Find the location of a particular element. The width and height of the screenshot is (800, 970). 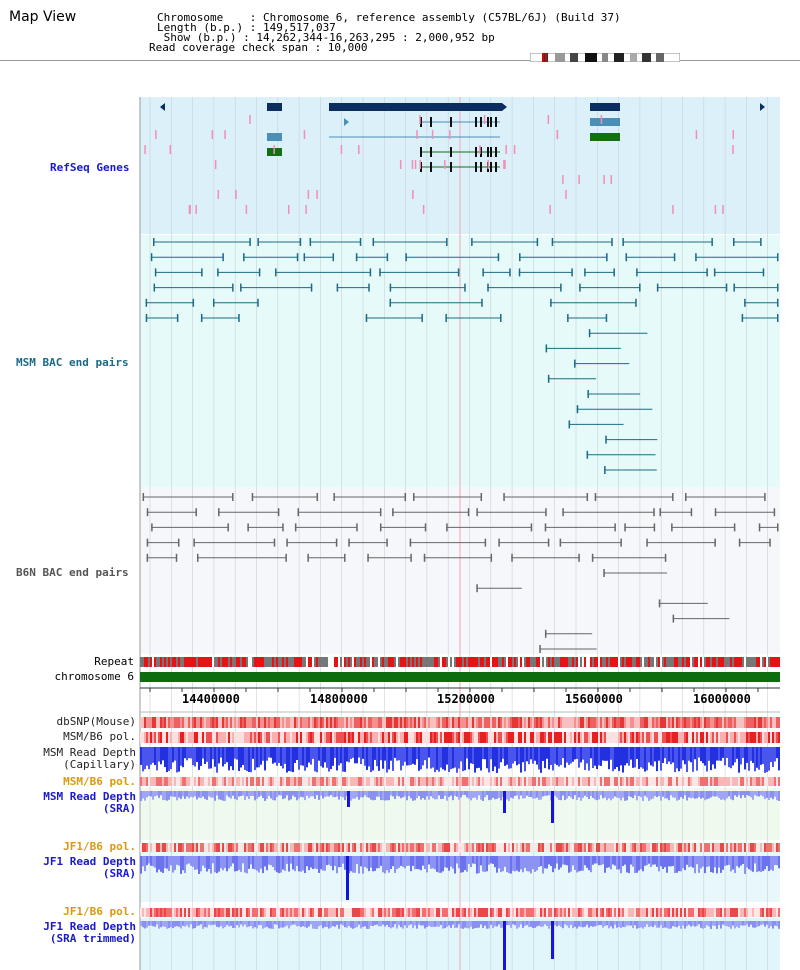

refseq-track-label: RefSeq Genes is located at coordinates (90, 167).